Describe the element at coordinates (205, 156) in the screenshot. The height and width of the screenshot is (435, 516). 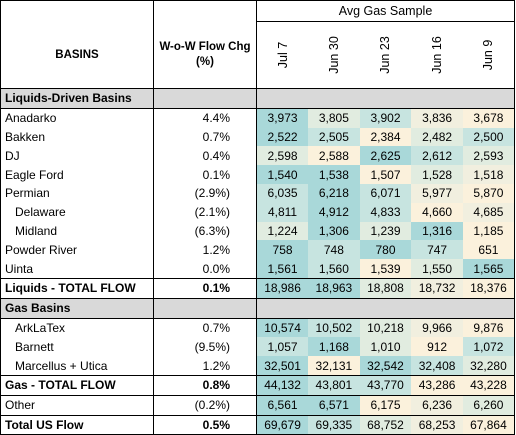
I see `flow-change: 0.4%` at that location.